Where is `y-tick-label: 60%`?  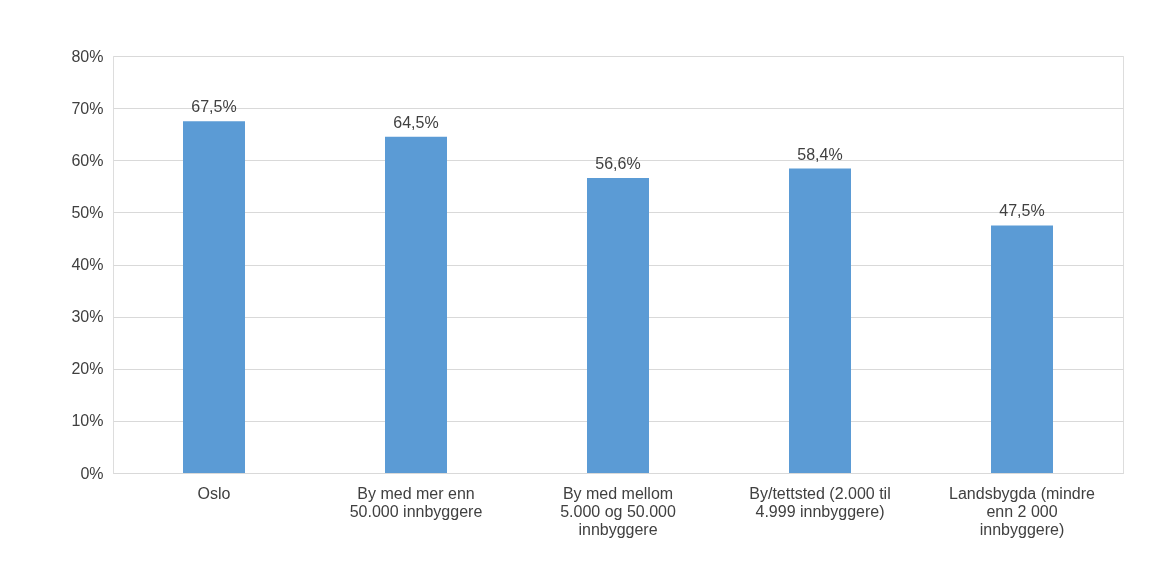
y-tick-label: 60% is located at coordinates (87, 160).